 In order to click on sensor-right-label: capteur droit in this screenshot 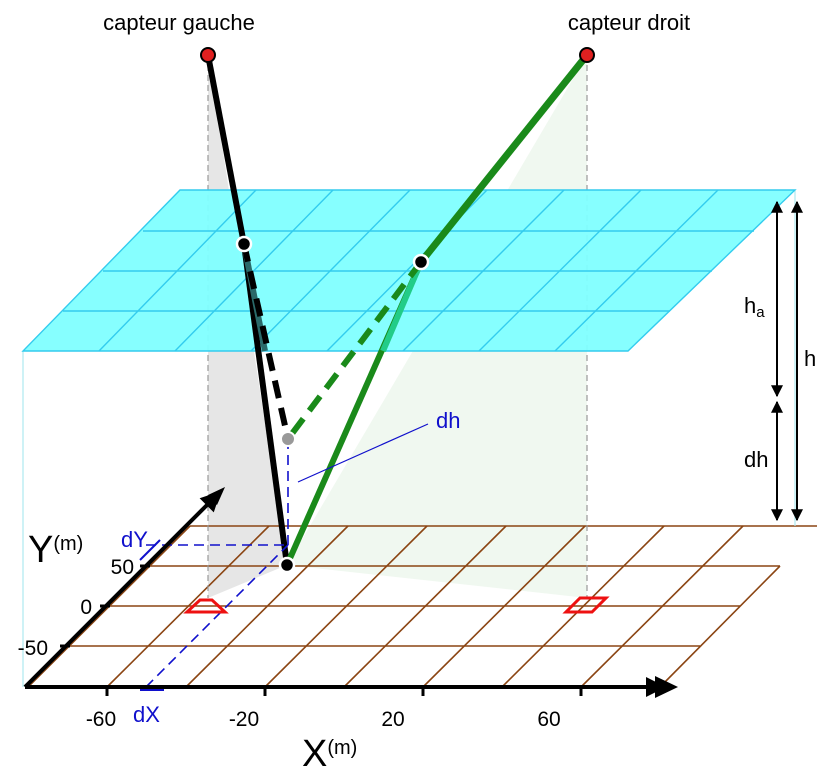, I will do `click(629, 22)`.